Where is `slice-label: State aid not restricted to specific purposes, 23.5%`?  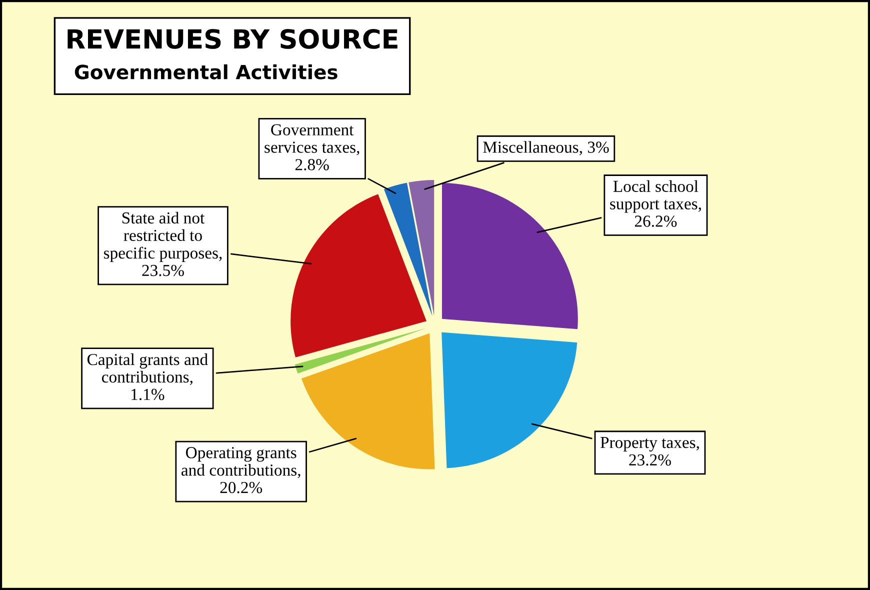 slice-label: State aid not restricted to specific purposes, 23.5% is located at coordinates (163, 244).